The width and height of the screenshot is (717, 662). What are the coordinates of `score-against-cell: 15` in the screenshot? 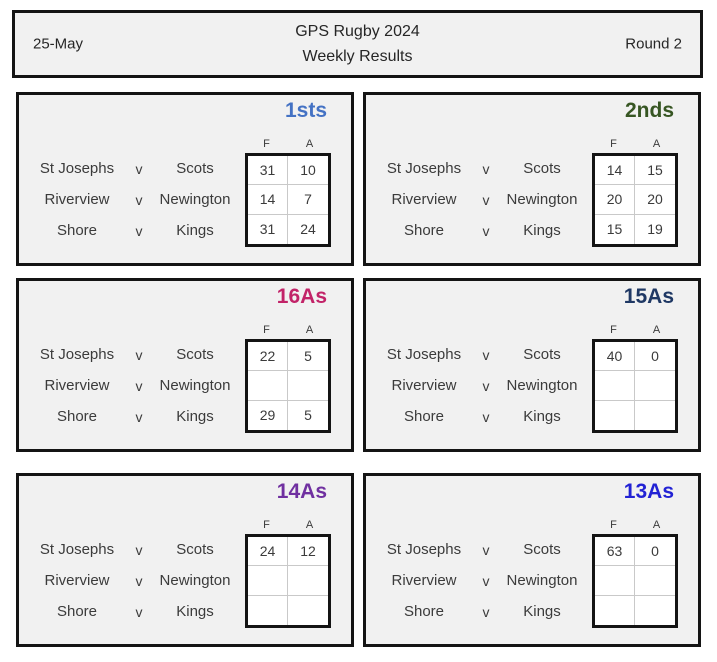 It's located at (655, 171).